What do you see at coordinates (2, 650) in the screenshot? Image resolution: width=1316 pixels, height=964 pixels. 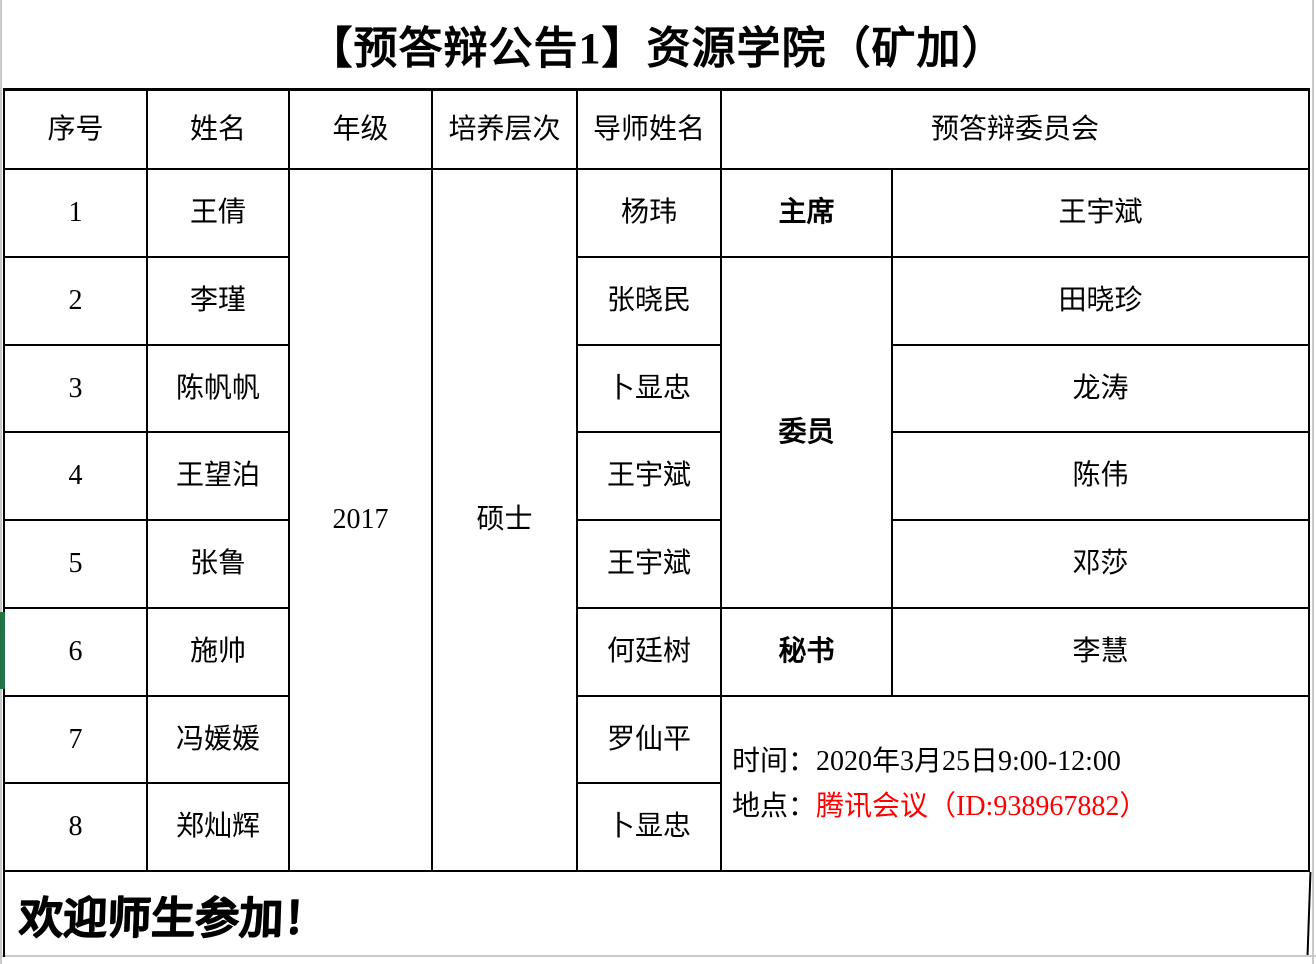 I see `row-selection-indicator` at bounding box center [2, 650].